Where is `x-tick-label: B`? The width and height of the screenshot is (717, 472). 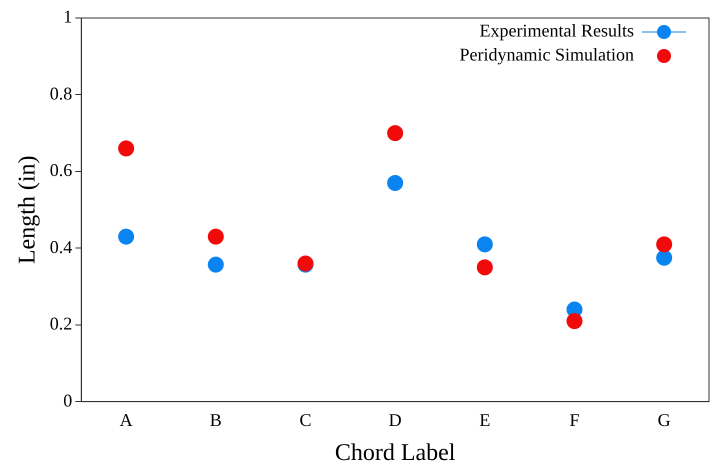
x-tick-label: B is located at coordinates (216, 420).